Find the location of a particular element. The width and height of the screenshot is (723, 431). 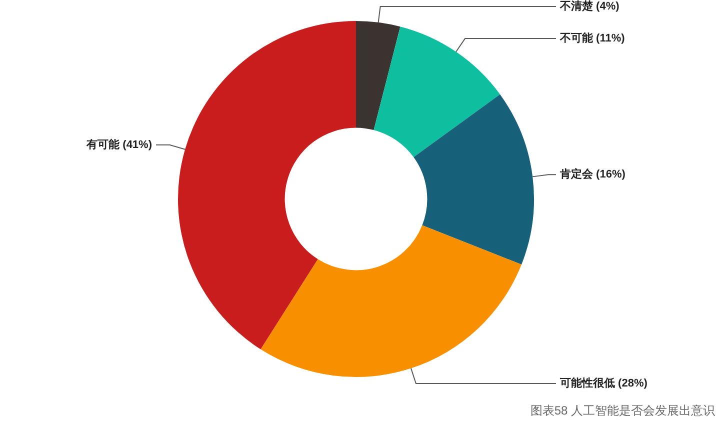

text: 图表58 人工智能是否会发展出意识 is located at coordinates (622, 410).